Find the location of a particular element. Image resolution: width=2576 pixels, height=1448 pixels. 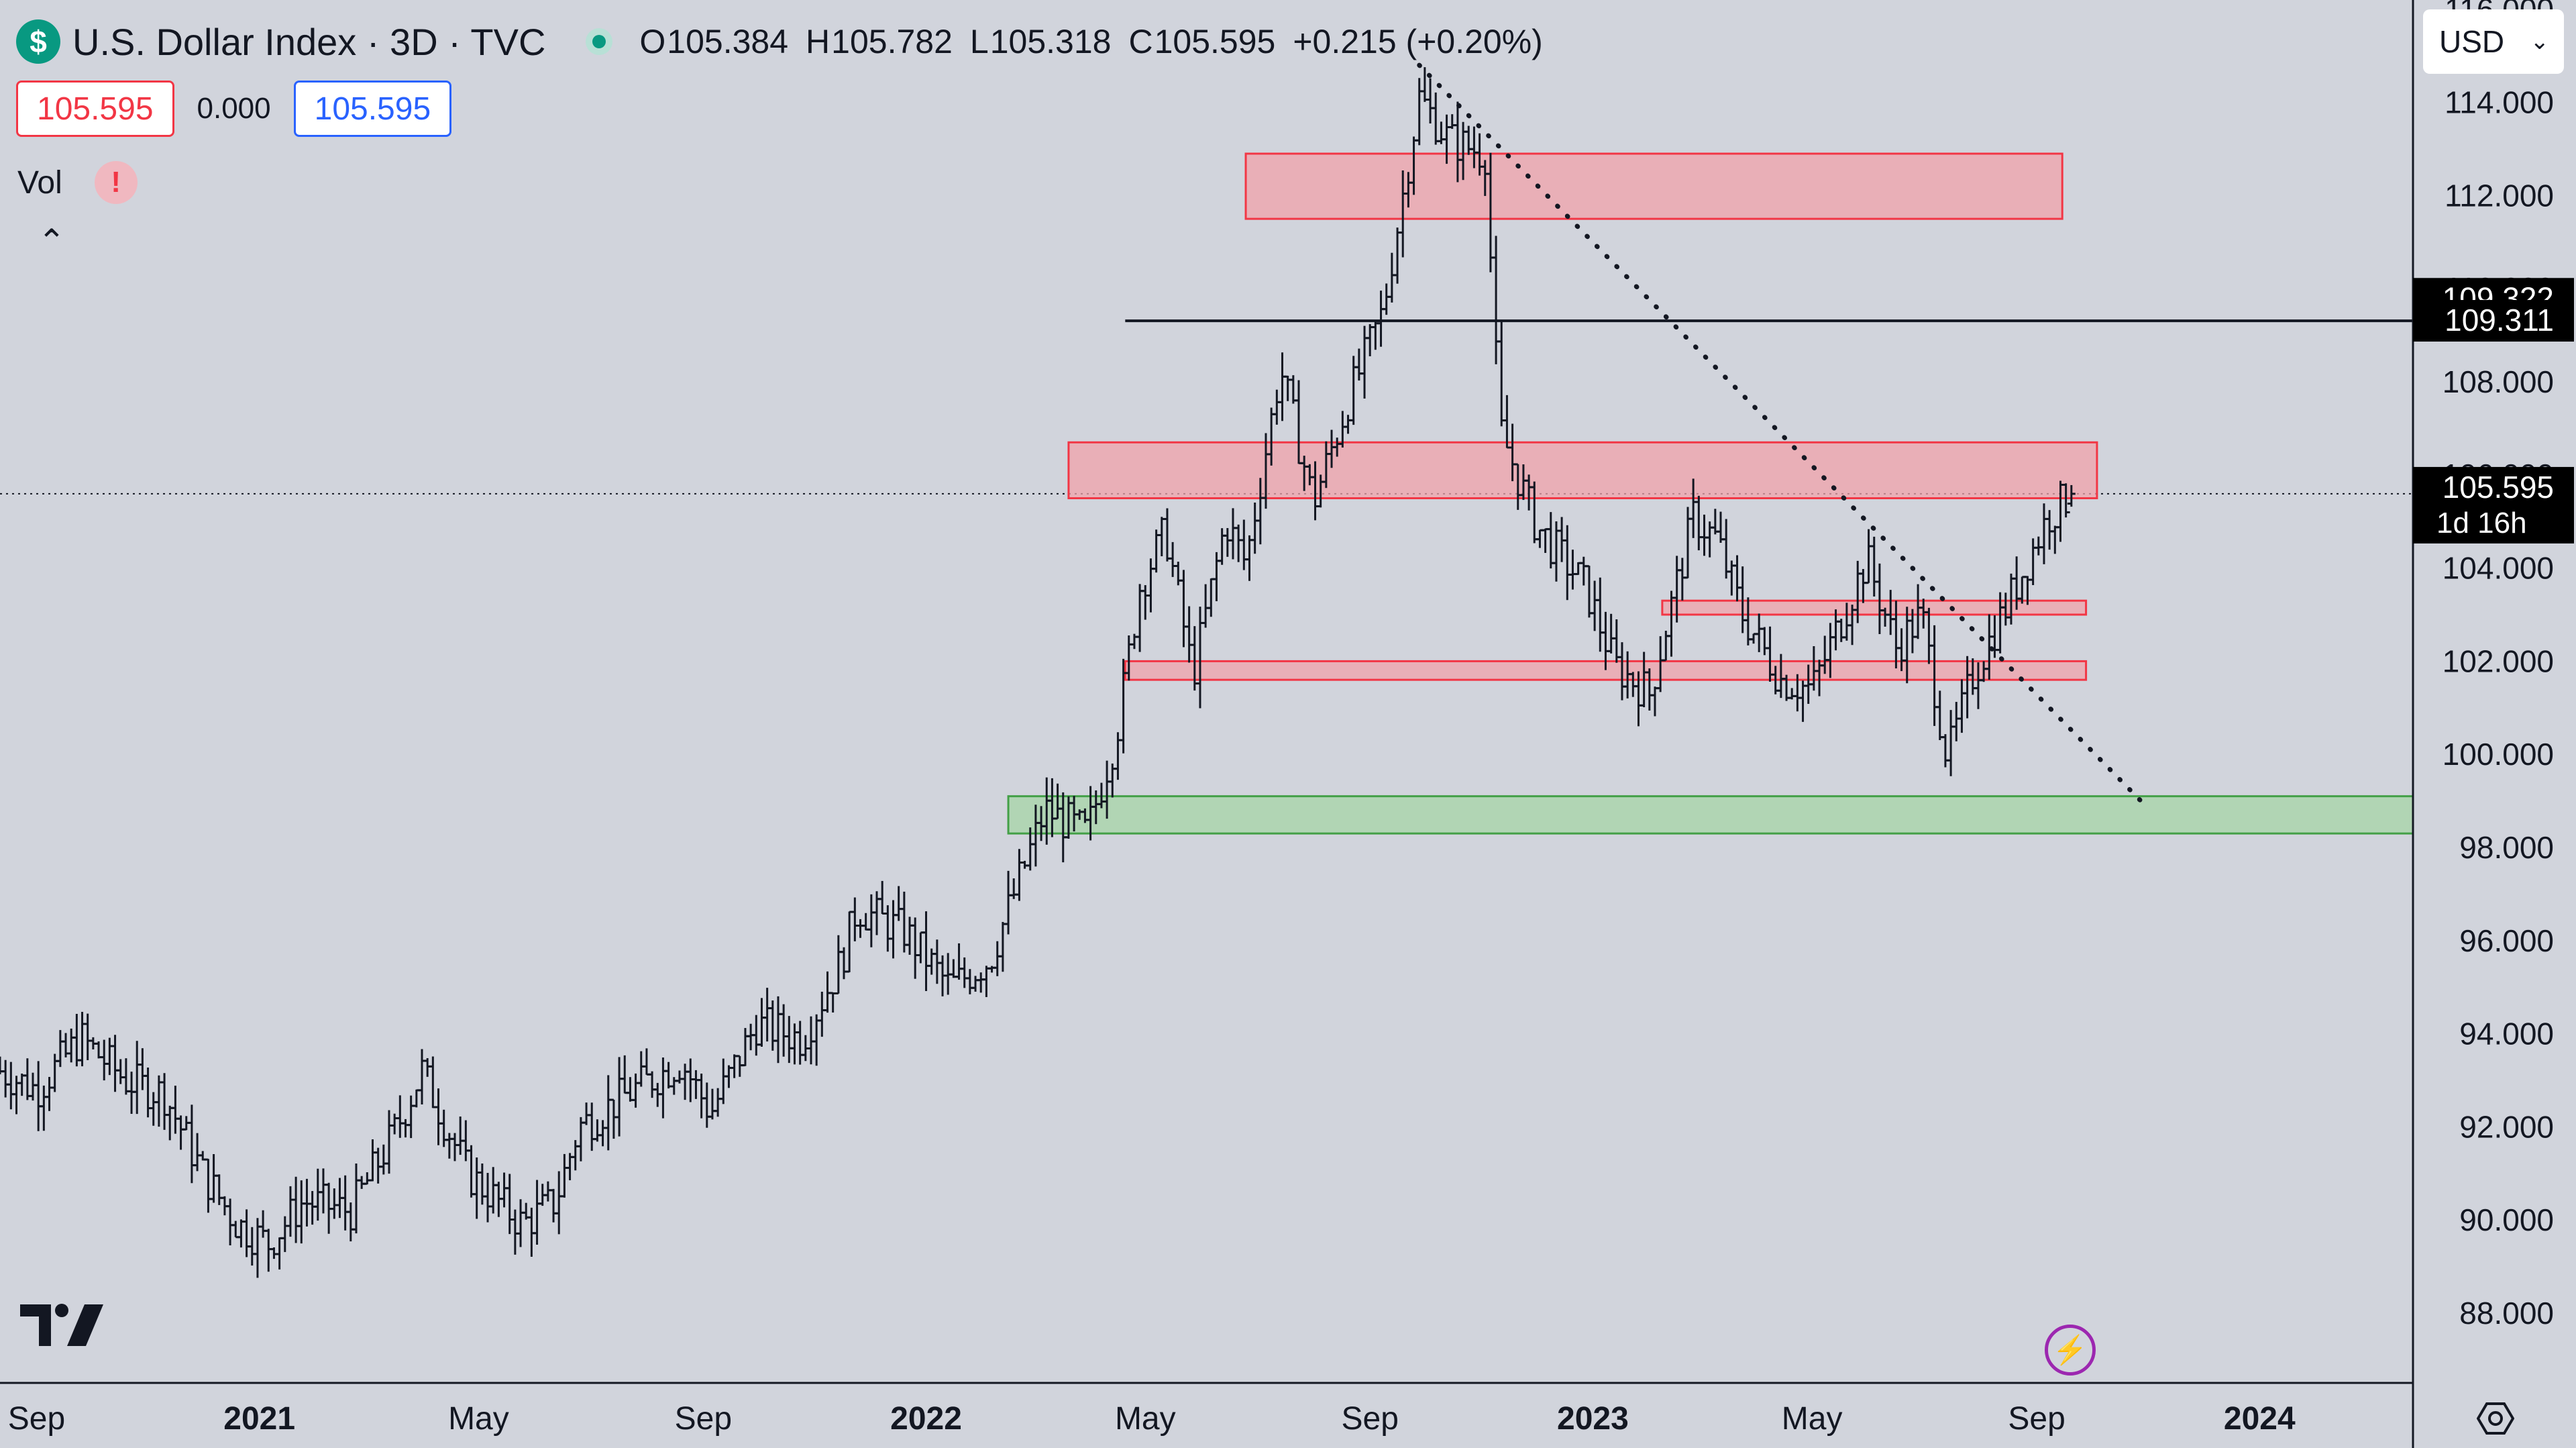

high-value: 105.782 is located at coordinates (892, 41).